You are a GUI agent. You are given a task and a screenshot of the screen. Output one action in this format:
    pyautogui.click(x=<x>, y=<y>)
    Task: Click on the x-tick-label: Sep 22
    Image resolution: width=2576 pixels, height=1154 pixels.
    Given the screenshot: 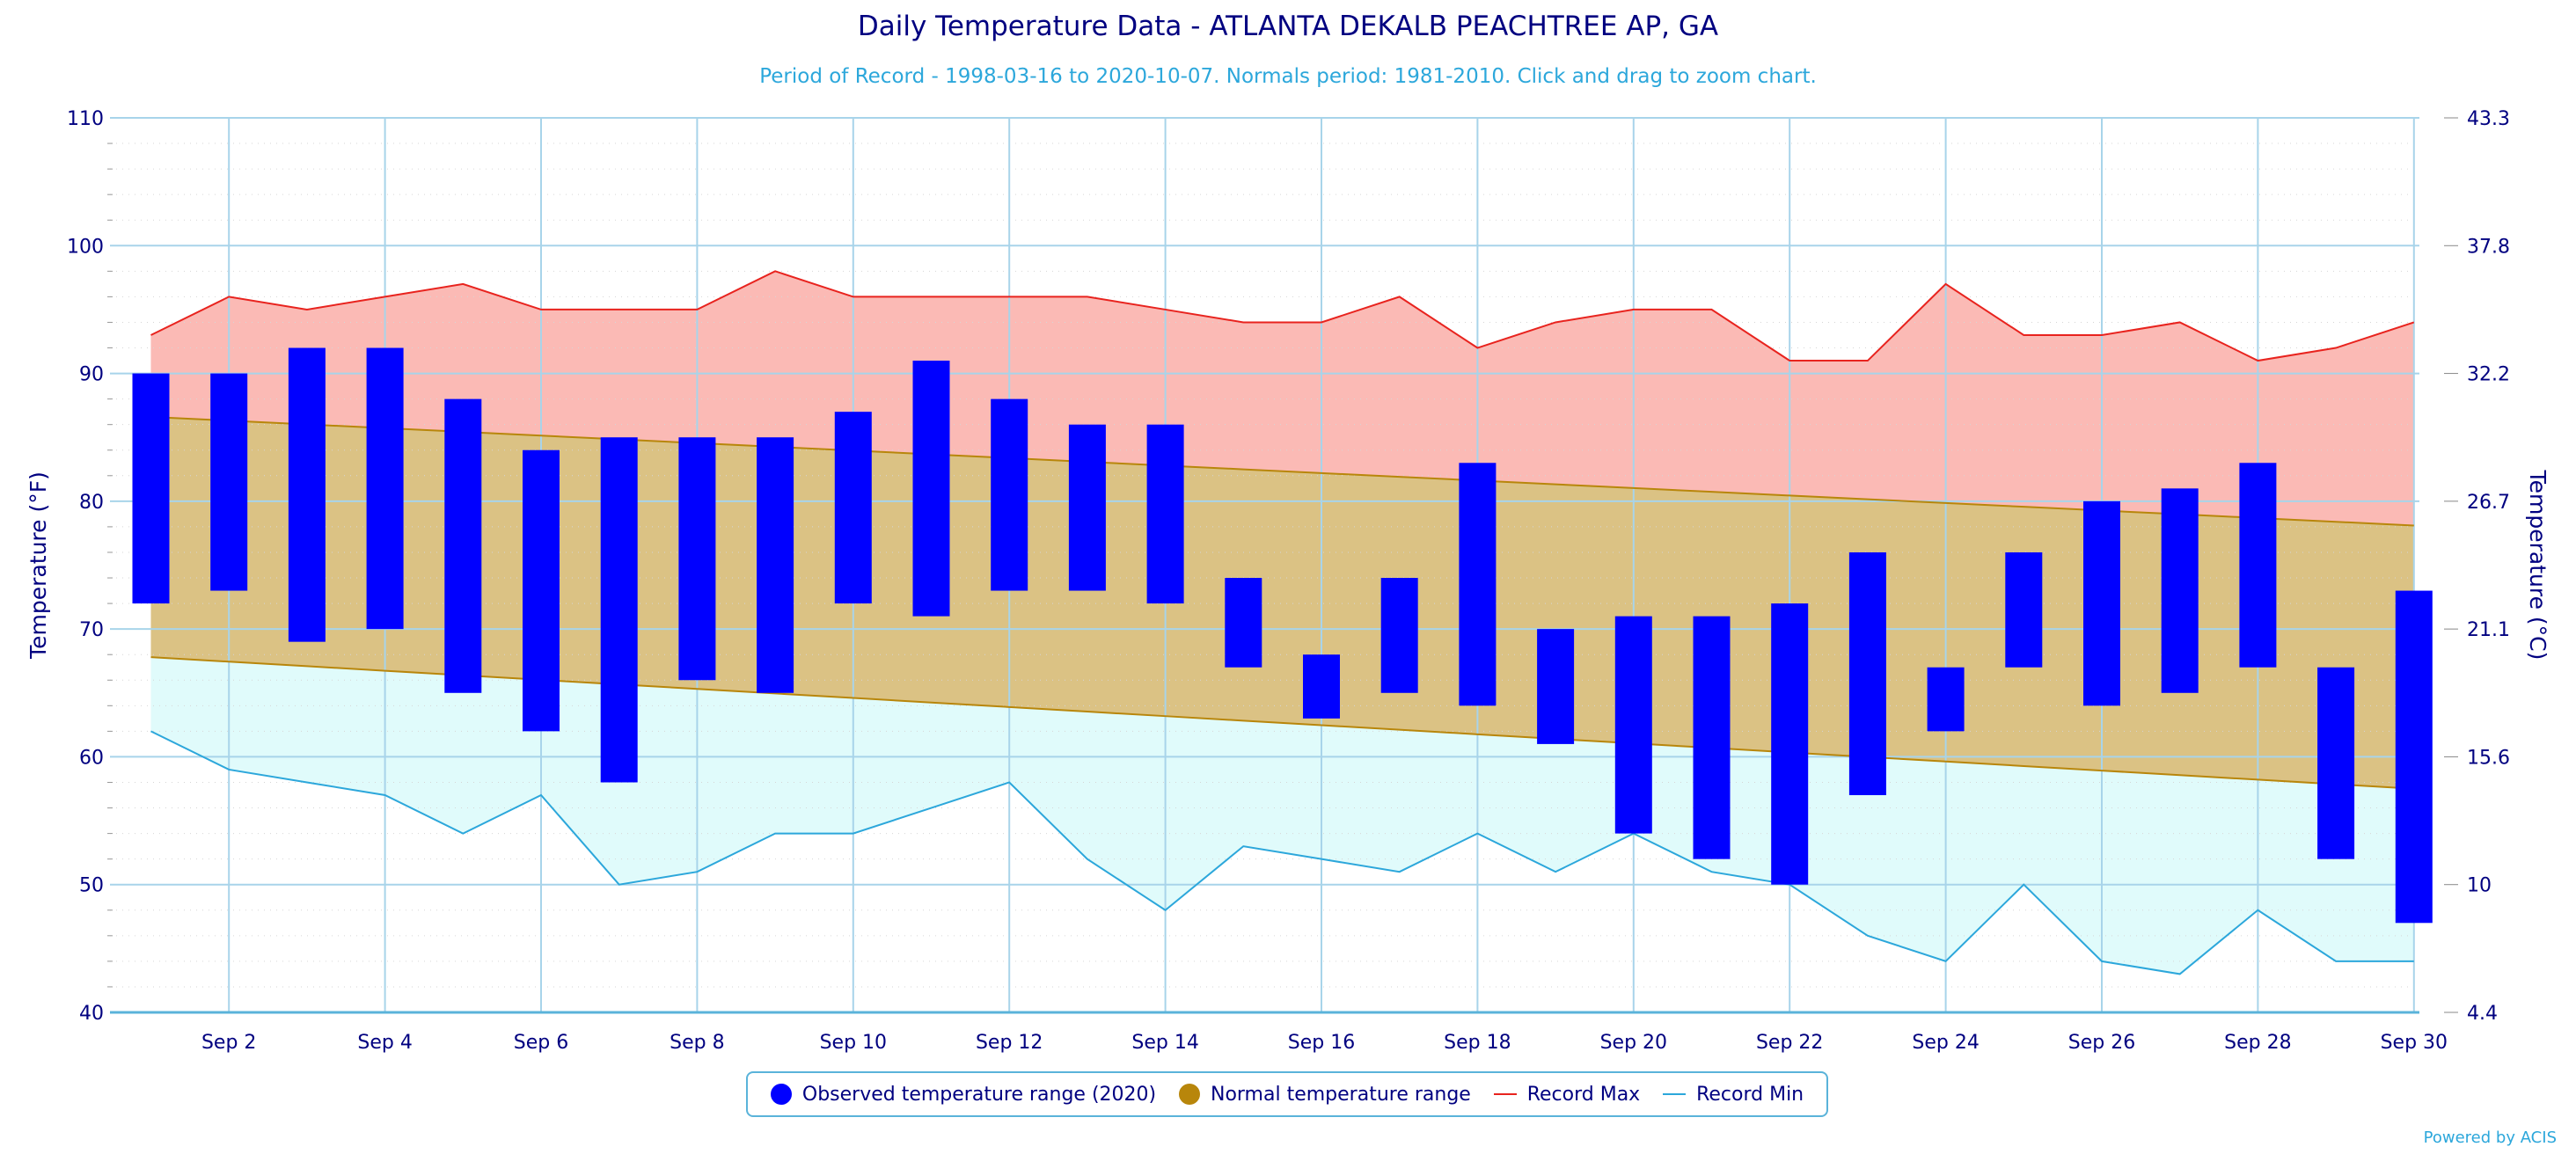 What is the action you would take?
    pyautogui.click(x=1789, y=1043)
    